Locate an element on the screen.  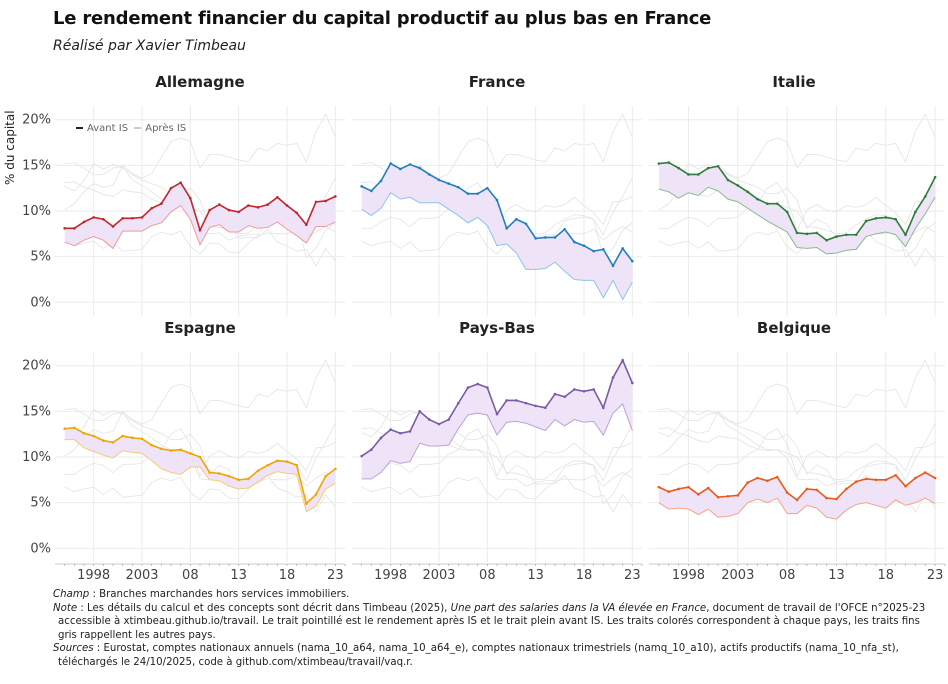
ribbon-france is located at coordinates (497, 231).